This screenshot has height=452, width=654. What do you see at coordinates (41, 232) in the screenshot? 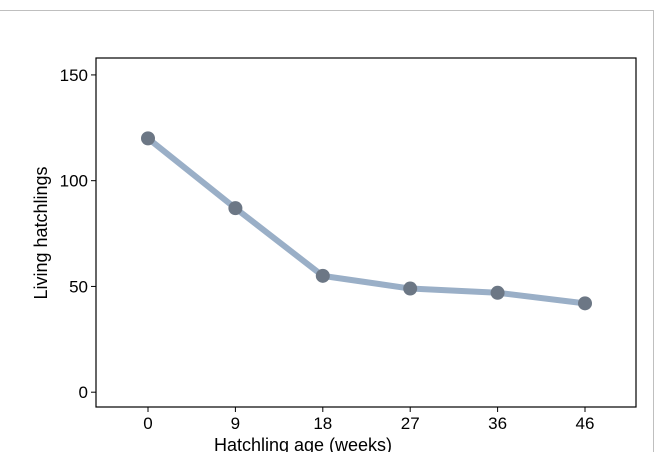
I see `y-axis-title: Living hatchlings` at bounding box center [41, 232].